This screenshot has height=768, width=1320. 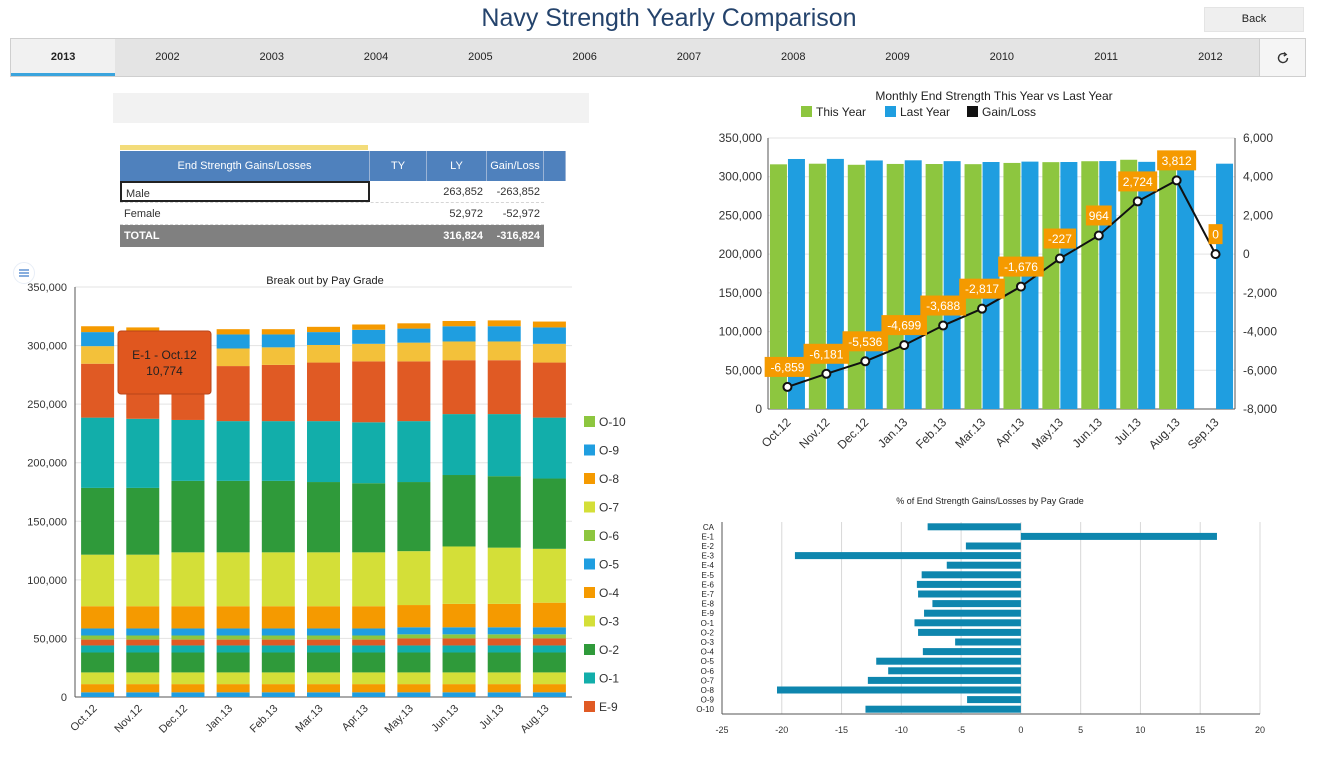 I want to click on combo-data-label: 3,812, so click(x=1177, y=161).